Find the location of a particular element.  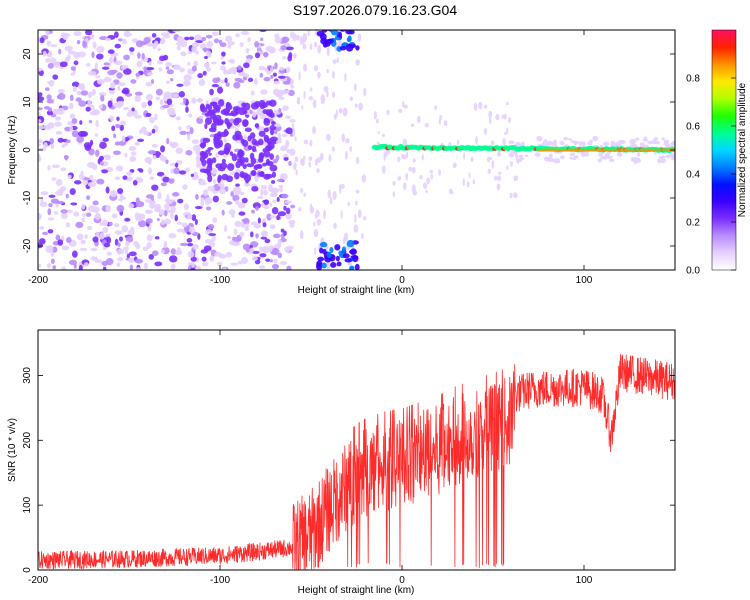

colorbar-tick-label: 0.2 is located at coordinates (693, 223).